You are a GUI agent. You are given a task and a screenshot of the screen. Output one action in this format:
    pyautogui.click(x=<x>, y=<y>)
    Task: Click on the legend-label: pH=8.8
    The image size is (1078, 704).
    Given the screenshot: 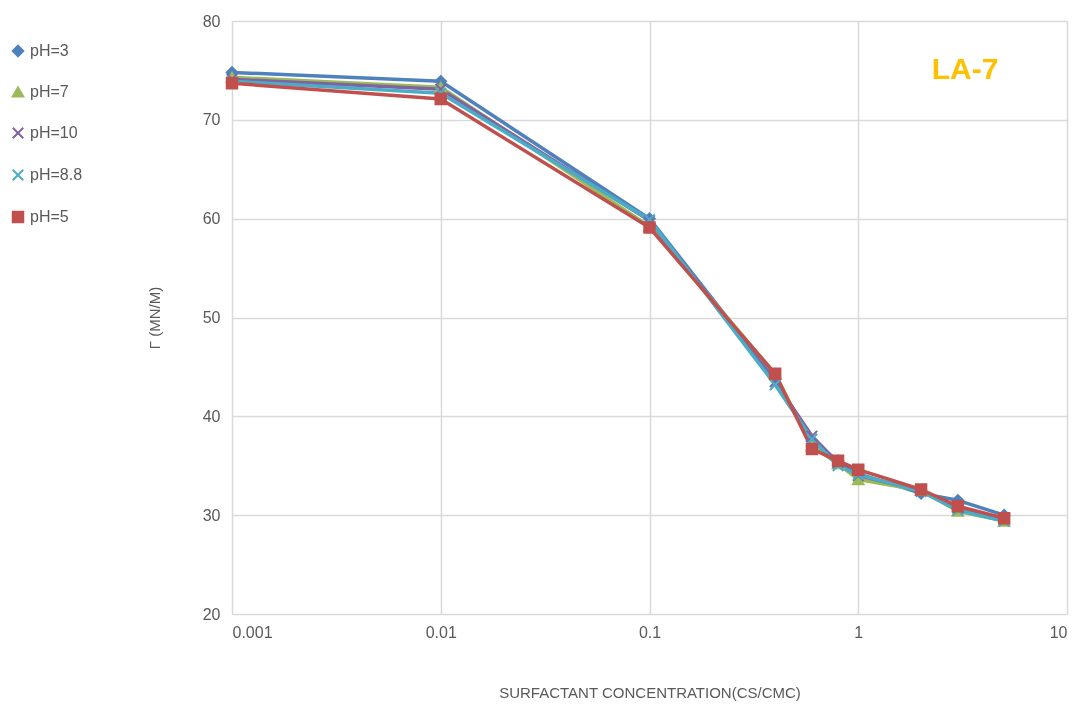 What is the action you would take?
    pyautogui.click(x=56, y=174)
    